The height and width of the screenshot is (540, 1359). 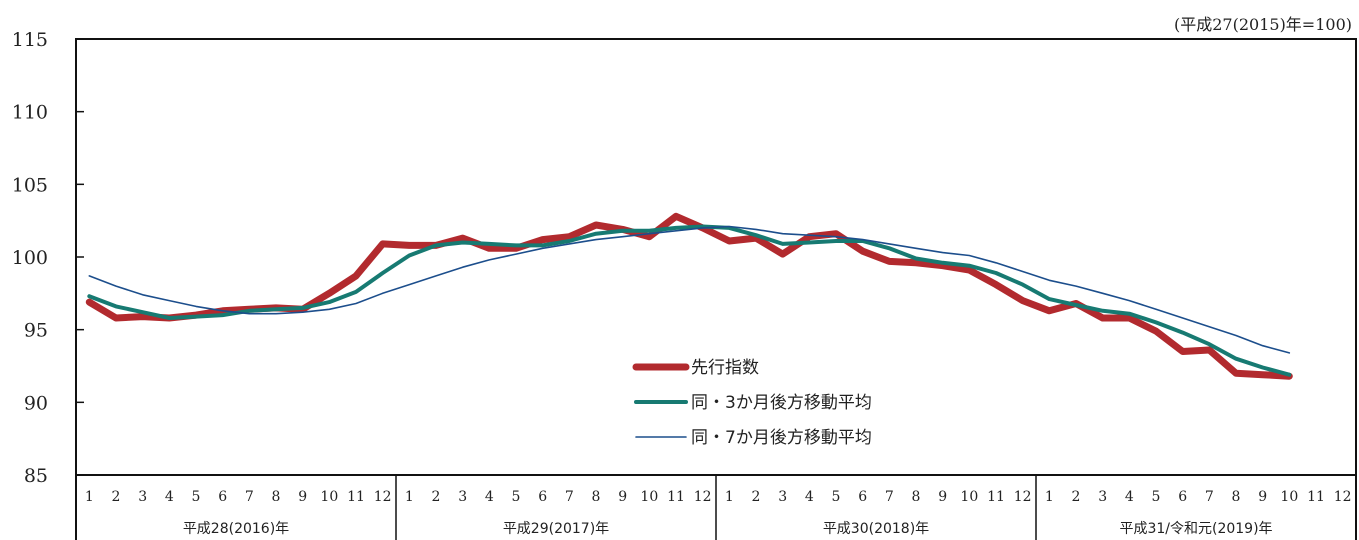 What do you see at coordinates (30, 185) in the screenshot?
I see `y-tick-label: 105` at bounding box center [30, 185].